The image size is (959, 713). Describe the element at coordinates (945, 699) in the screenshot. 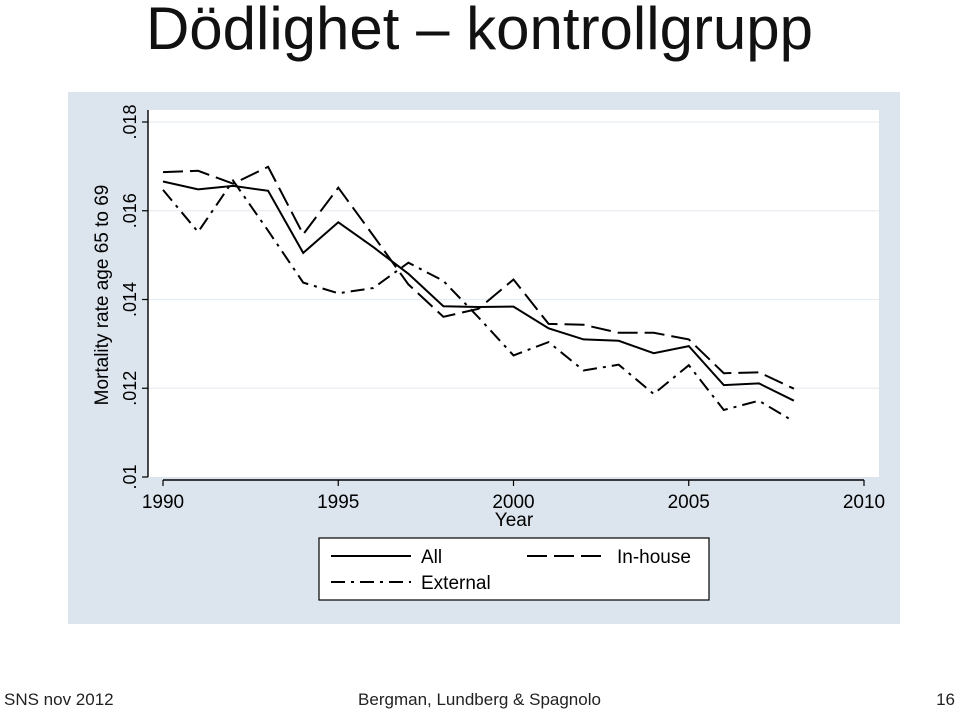

I see `page-number: 16` at that location.